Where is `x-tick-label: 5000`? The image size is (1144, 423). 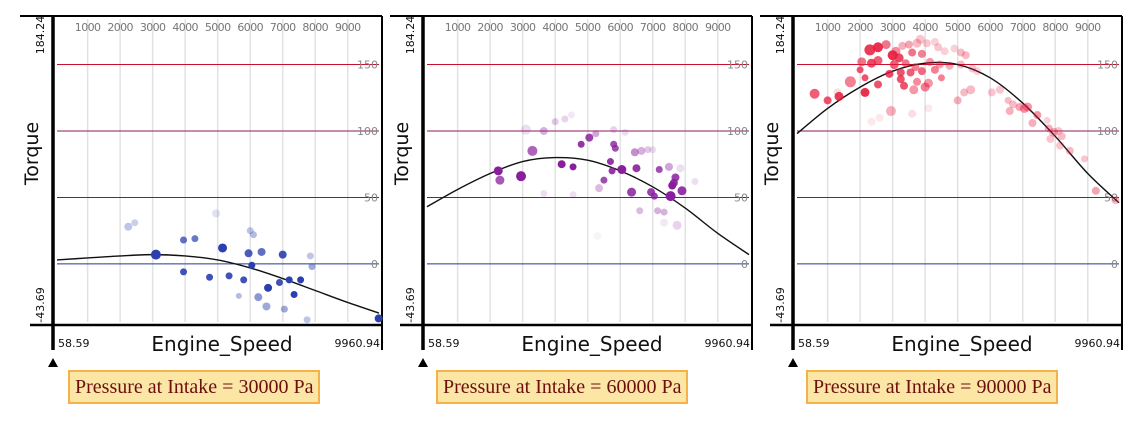
x-tick-label: 5000 is located at coordinates (218, 27).